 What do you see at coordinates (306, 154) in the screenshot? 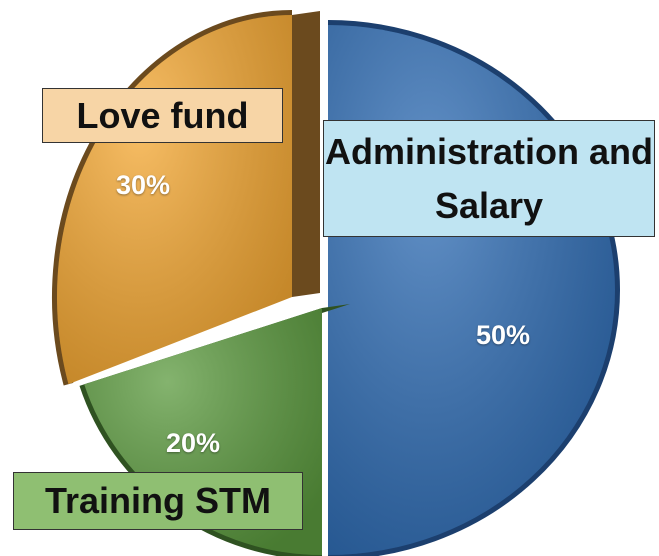
I see `slice-side` at bounding box center [306, 154].